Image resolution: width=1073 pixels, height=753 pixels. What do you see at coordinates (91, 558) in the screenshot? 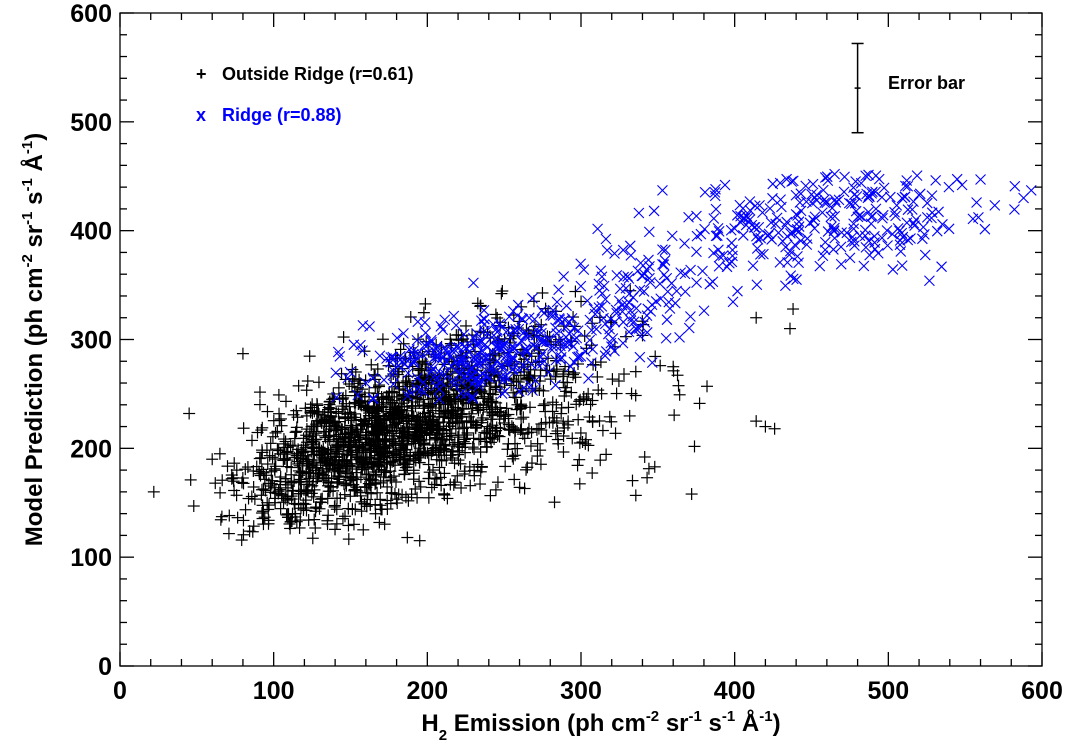
I see `y-tick-label: 100` at bounding box center [91, 558].